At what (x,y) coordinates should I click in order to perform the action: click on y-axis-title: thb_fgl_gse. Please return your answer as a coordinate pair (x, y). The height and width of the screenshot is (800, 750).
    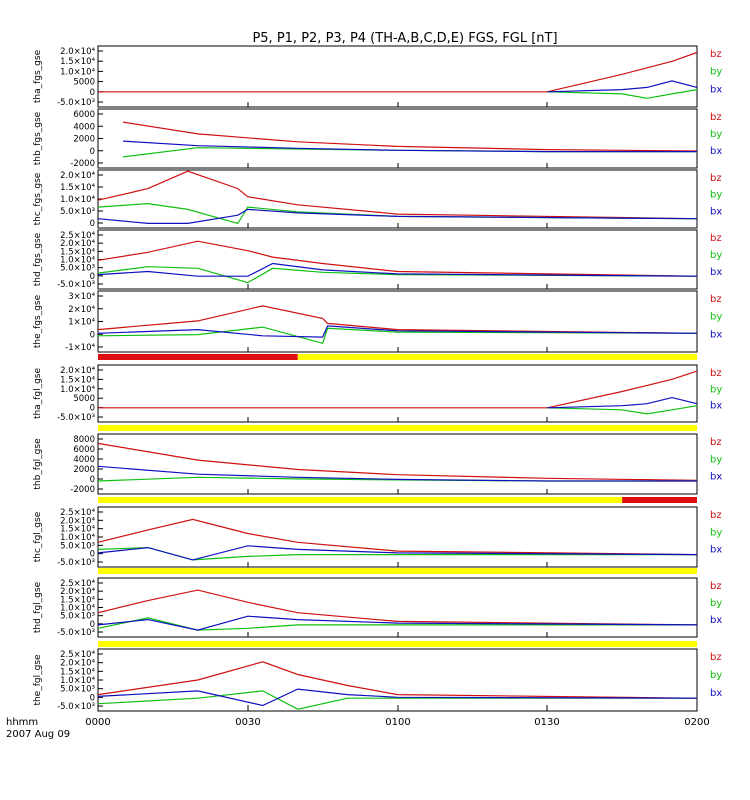
    Looking at the image, I should click on (38, 464).